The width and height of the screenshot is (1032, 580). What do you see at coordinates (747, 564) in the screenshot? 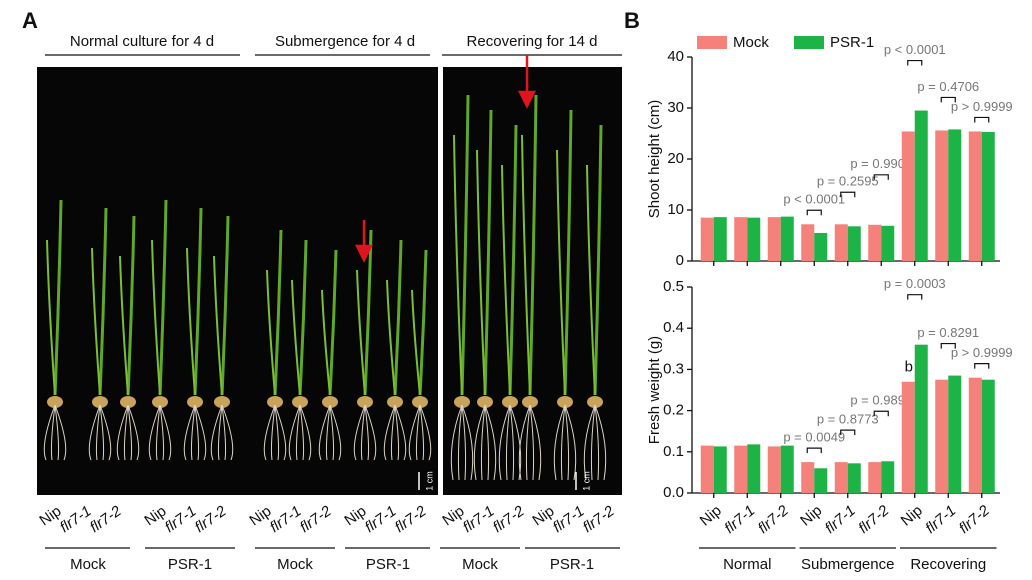
I see `group-label: Normal` at bounding box center [747, 564].